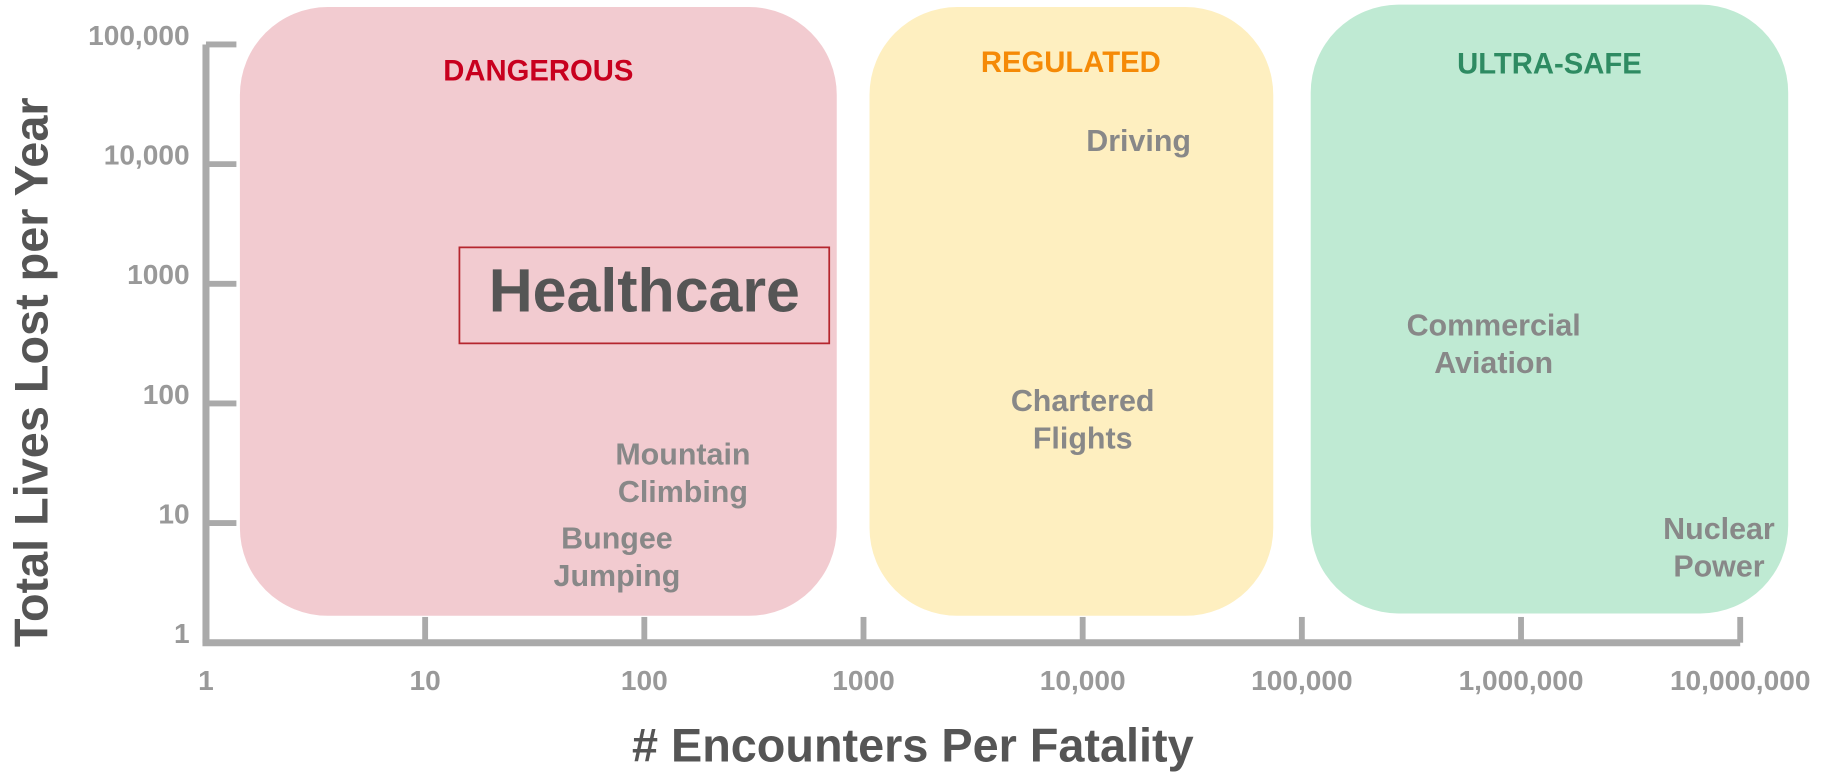 The height and width of the screenshot is (775, 1835). I want to click on y-tick-label: 100,000, so click(138, 35).